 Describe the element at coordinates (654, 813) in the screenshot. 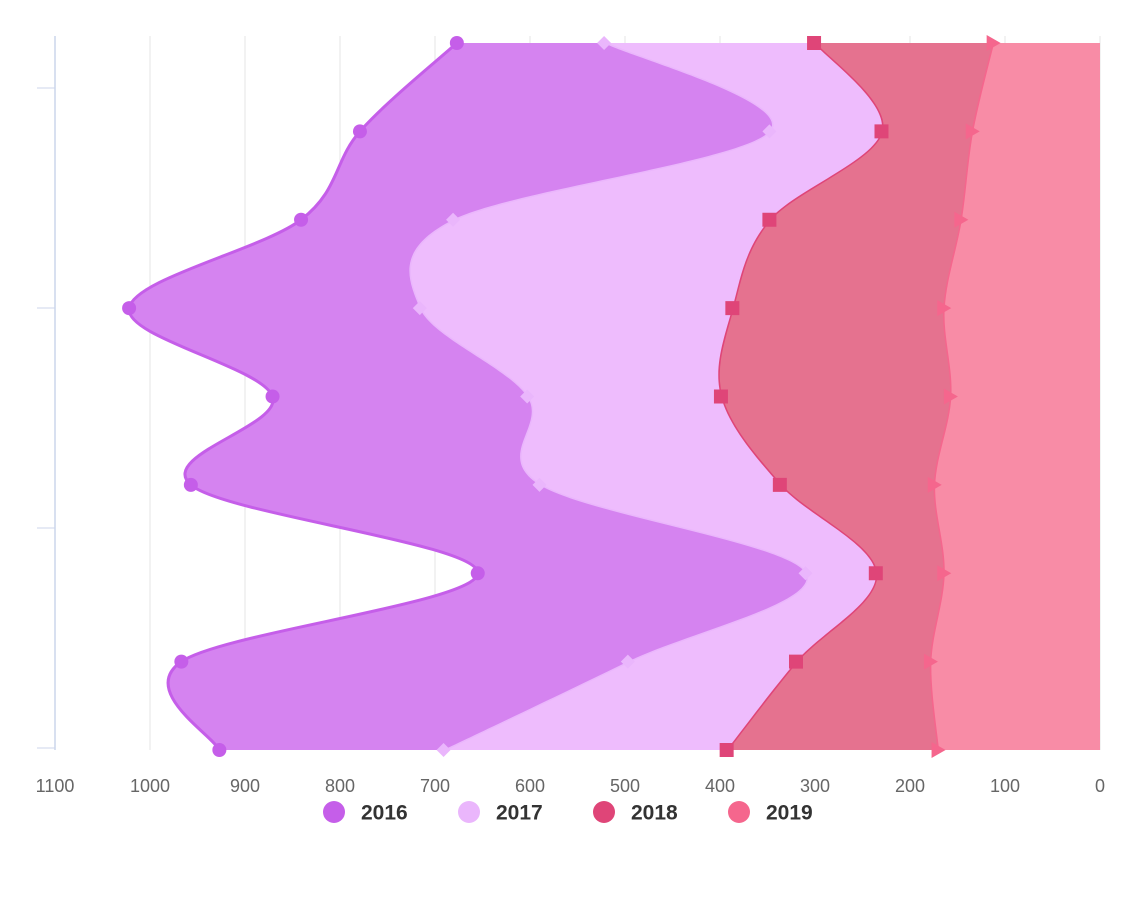

I see `legend-label: 2018` at that location.